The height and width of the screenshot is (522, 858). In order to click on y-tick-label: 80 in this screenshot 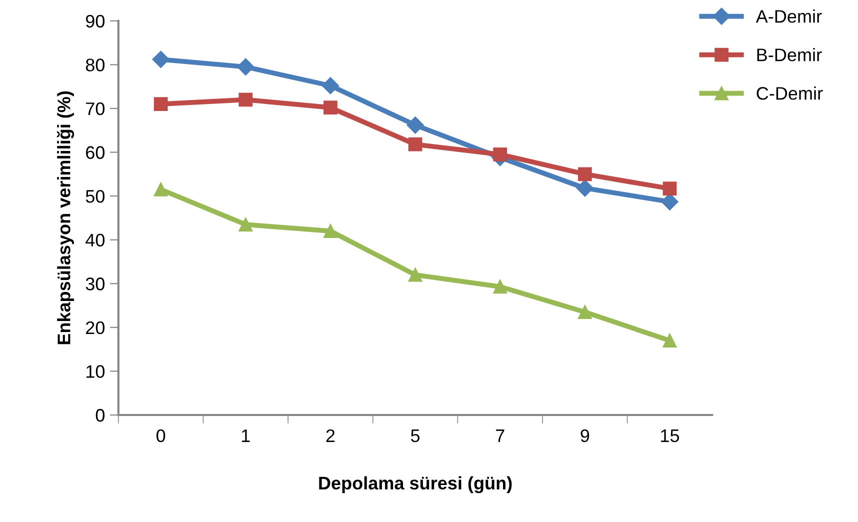, I will do `click(95, 65)`.